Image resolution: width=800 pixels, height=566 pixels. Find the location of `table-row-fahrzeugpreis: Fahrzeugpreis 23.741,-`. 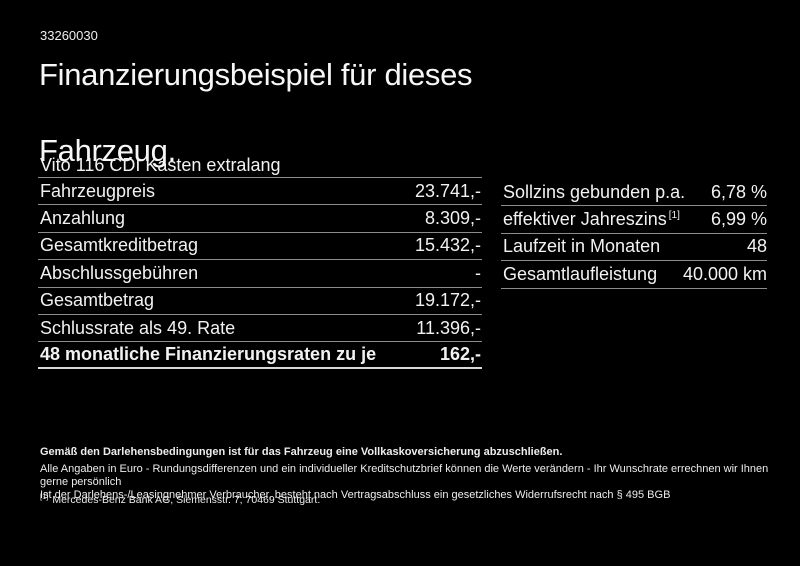

table-row-fahrzeugpreis: Fahrzeugpreis 23.741,- is located at coordinates (260, 192).